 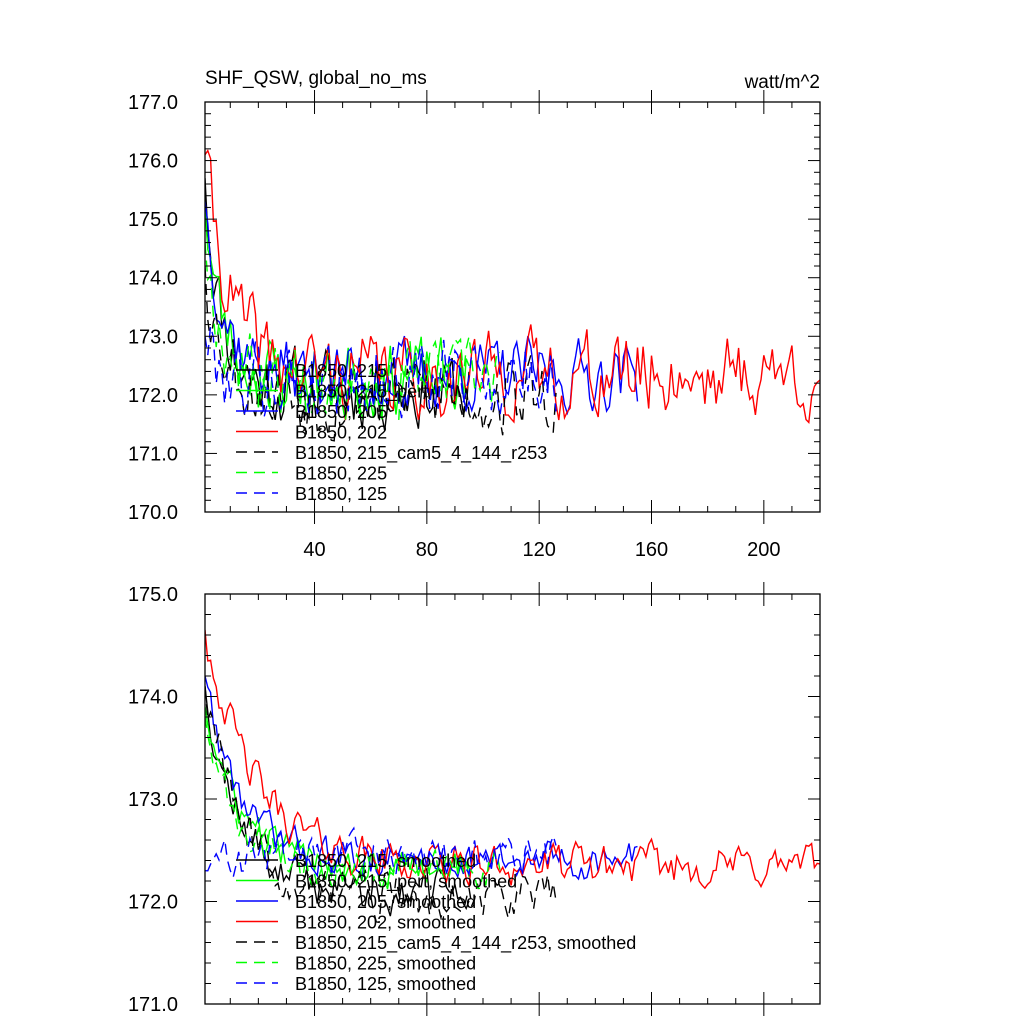 What do you see at coordinates (314, 550) in the screenshot?
I see `x-tick-label: 40` at bounding box center [314, 550].